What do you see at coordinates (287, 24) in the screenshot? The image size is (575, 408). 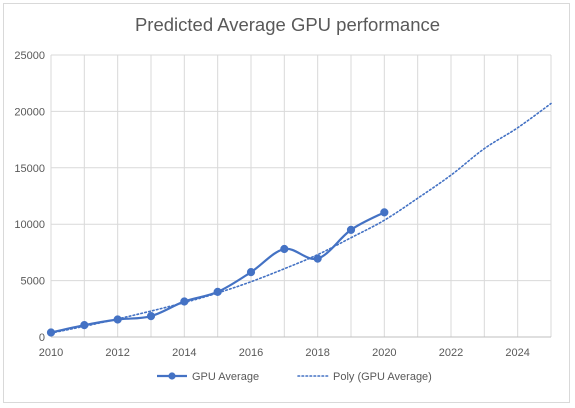 I see `chart-title: Predicted Average GPU performance` at bounding box center [287, 24].